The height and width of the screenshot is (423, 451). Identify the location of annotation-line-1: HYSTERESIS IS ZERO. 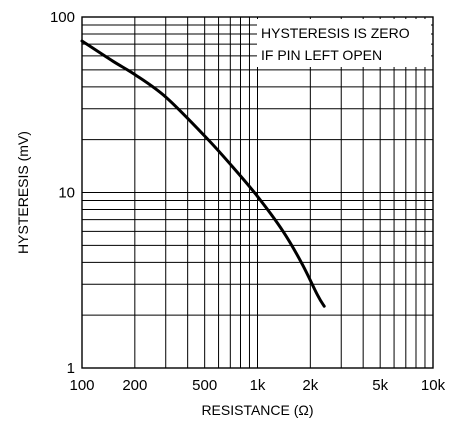
(335, 33).